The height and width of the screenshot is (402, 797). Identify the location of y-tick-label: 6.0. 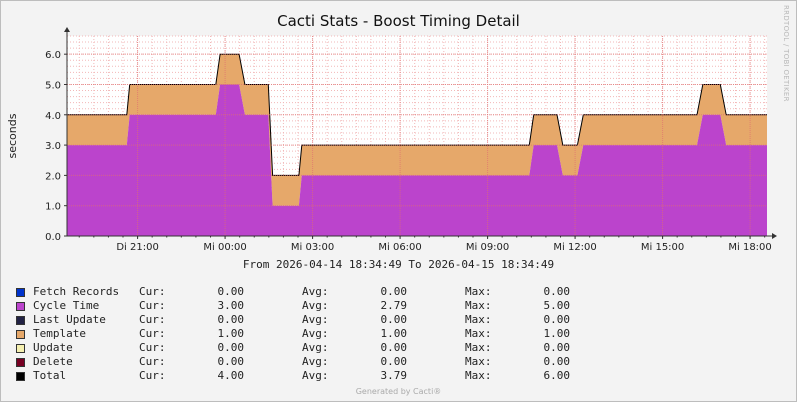
(53, 55).